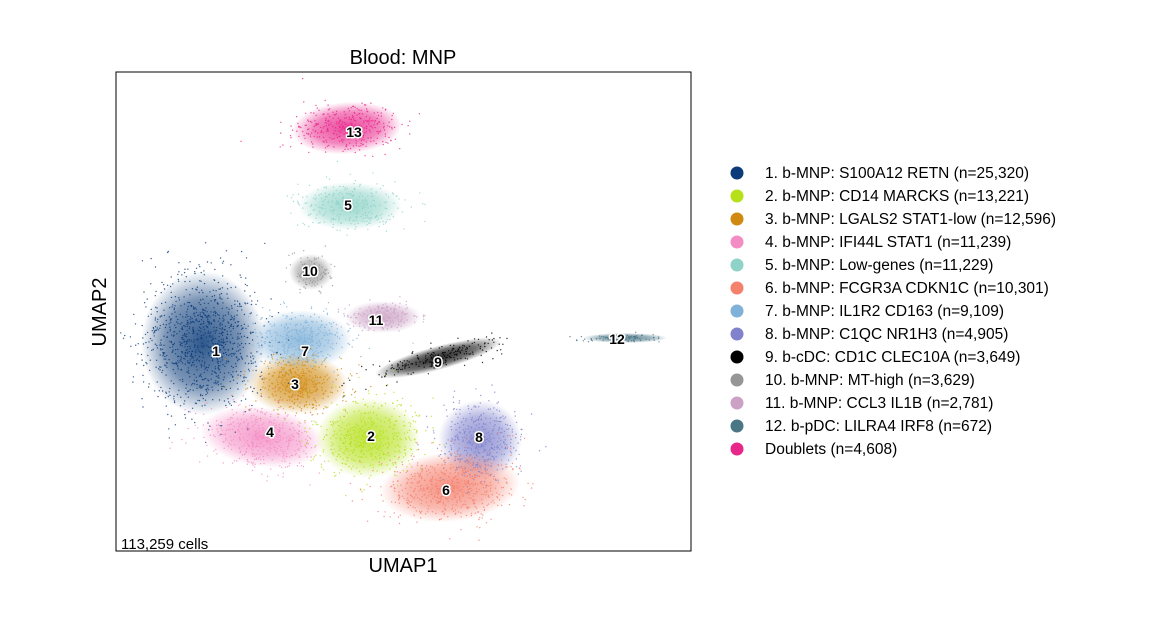 The width and height of the screenshot is (1152, 624). What do you see at coordinates (164, 544) in the screenshot?
I see `cell-count-annotation: 113,259 cells` at bounding box center [164, 544].